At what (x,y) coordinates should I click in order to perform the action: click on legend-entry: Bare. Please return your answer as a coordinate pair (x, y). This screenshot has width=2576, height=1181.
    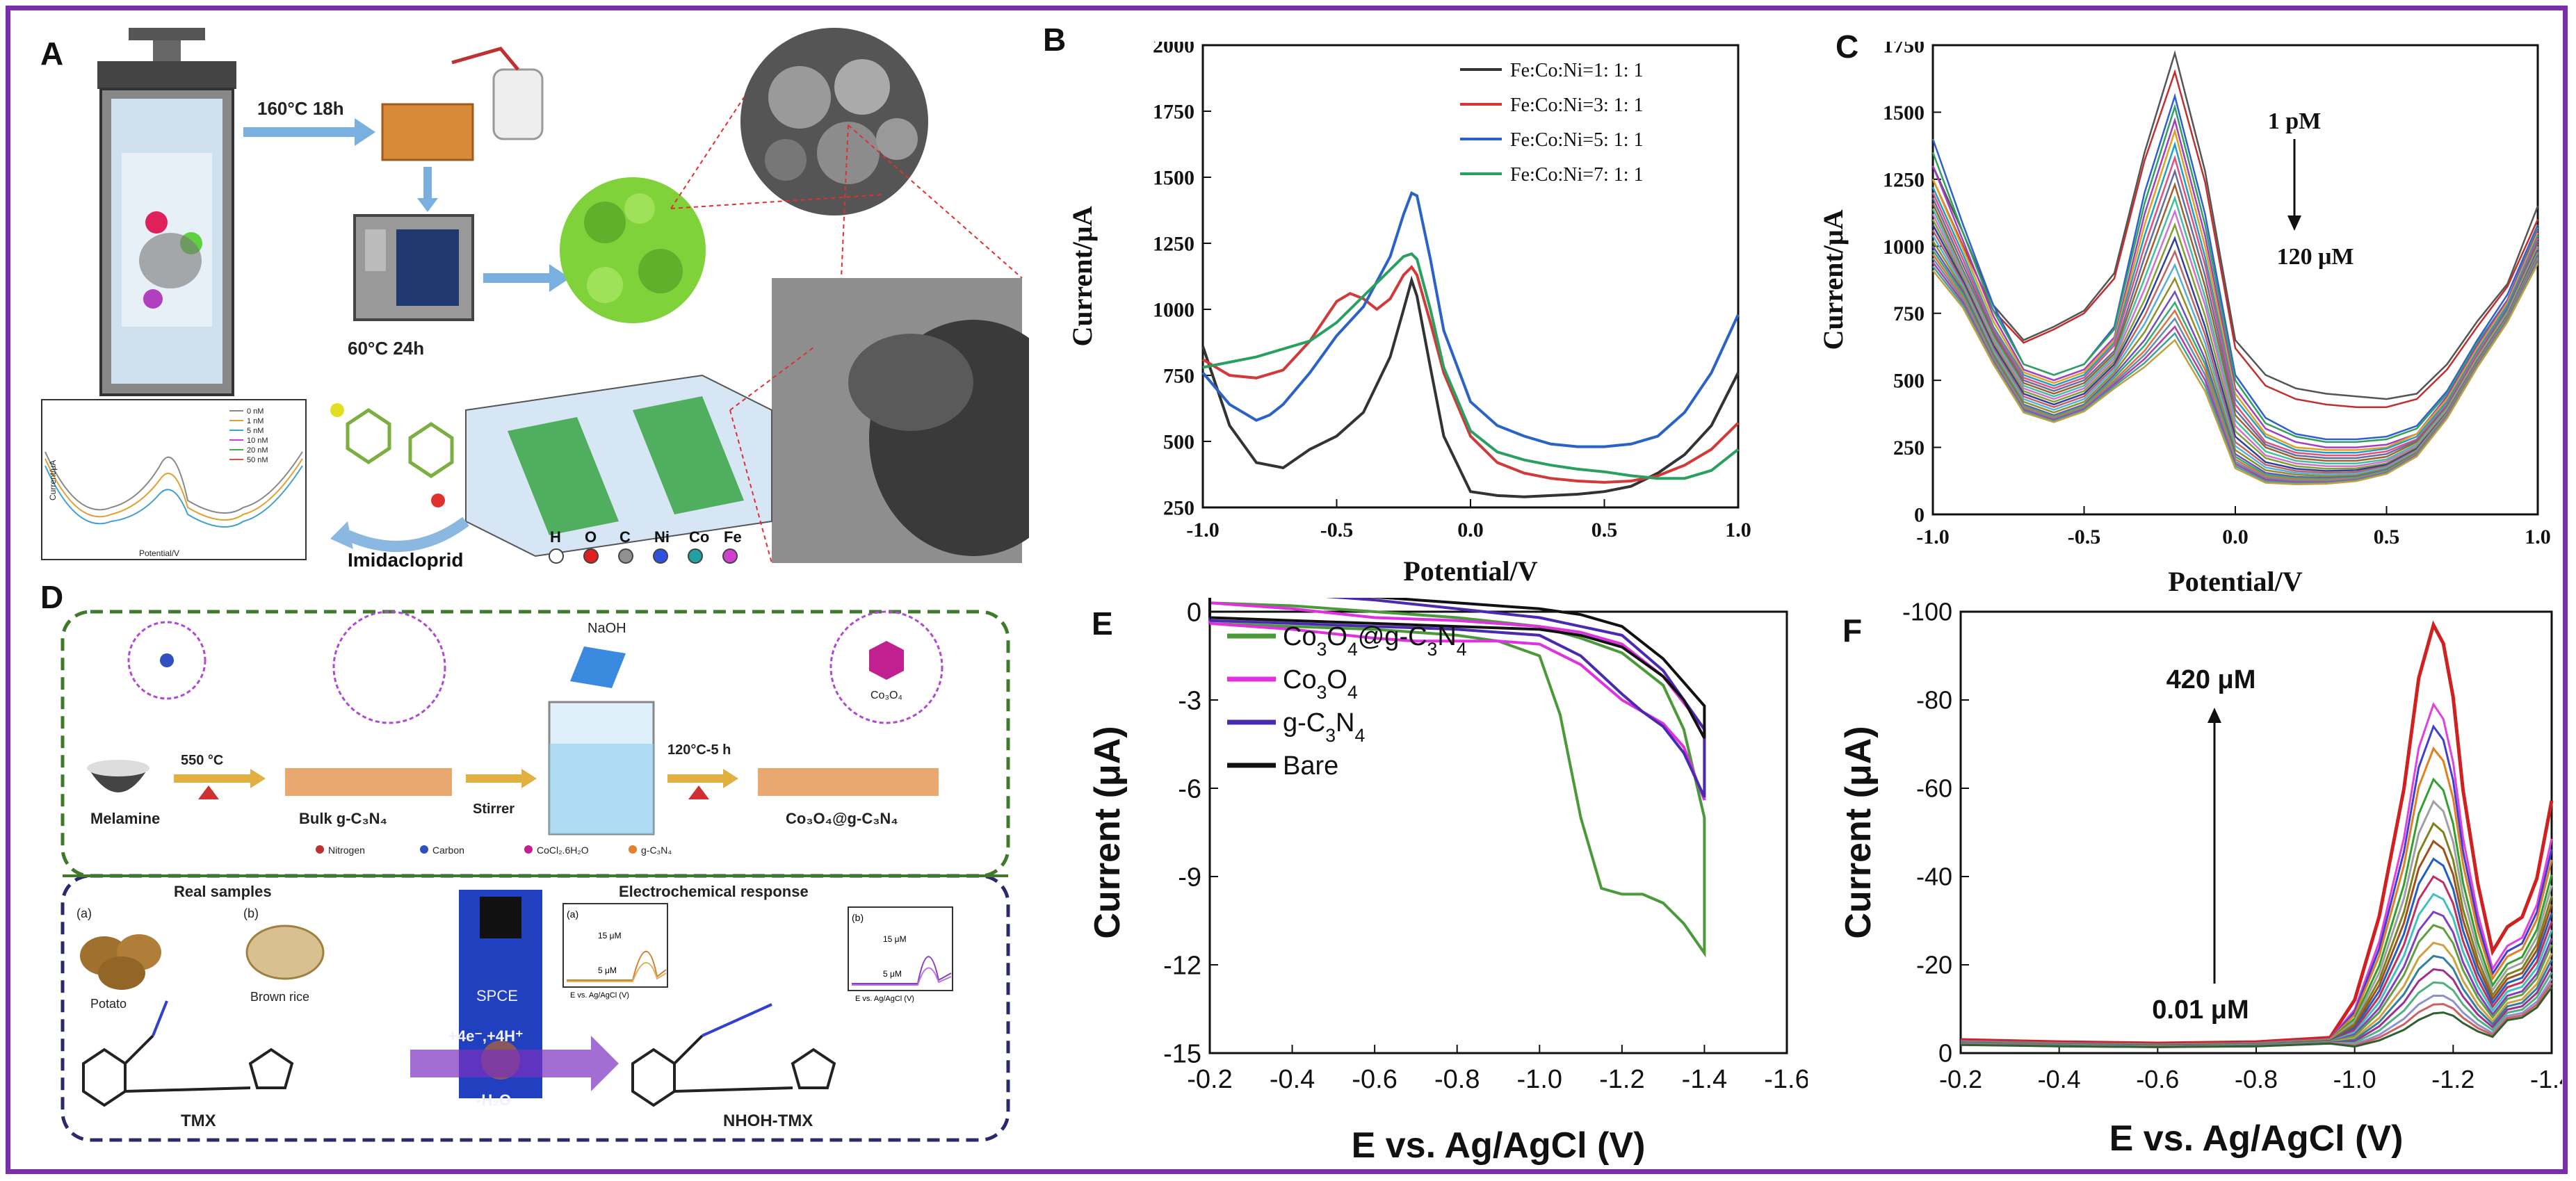
    Looking at the image, I should click on (1310, 766).